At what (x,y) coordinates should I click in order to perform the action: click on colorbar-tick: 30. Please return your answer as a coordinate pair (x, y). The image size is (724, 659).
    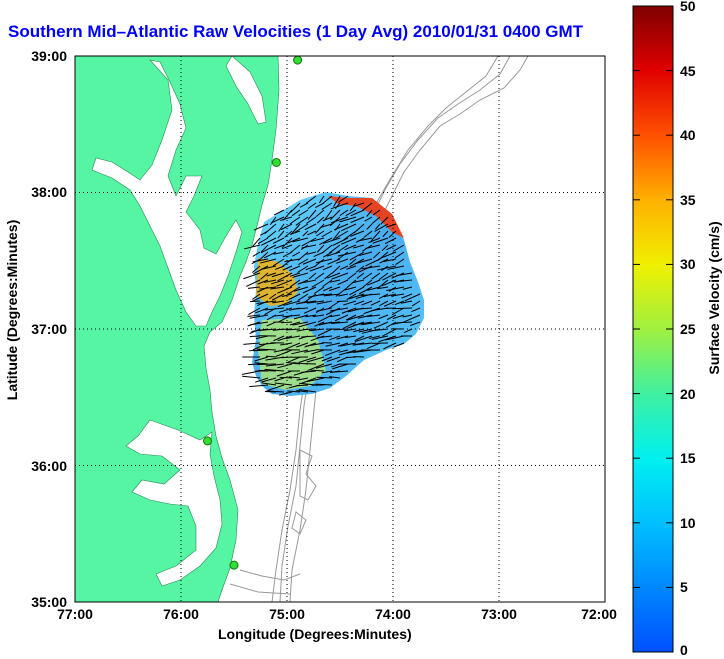
    Looking at the image, I should click on (688, 264).